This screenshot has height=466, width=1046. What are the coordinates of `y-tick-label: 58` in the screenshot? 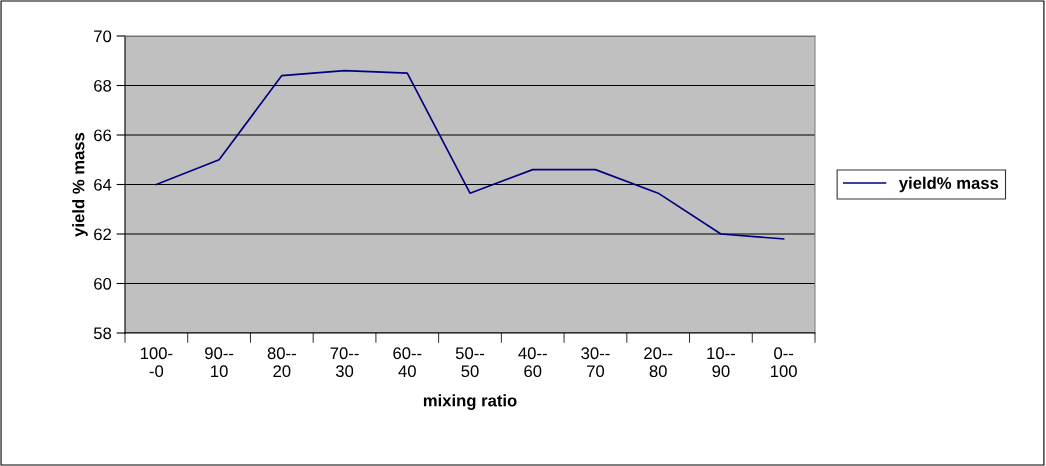 It's located at (102, 333).